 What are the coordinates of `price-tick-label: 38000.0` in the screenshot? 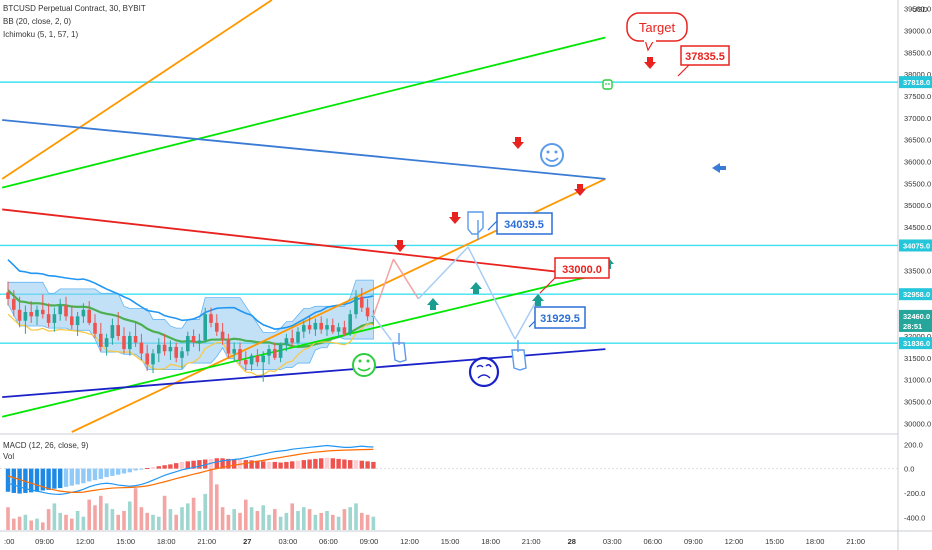 It's located at (917, 74).